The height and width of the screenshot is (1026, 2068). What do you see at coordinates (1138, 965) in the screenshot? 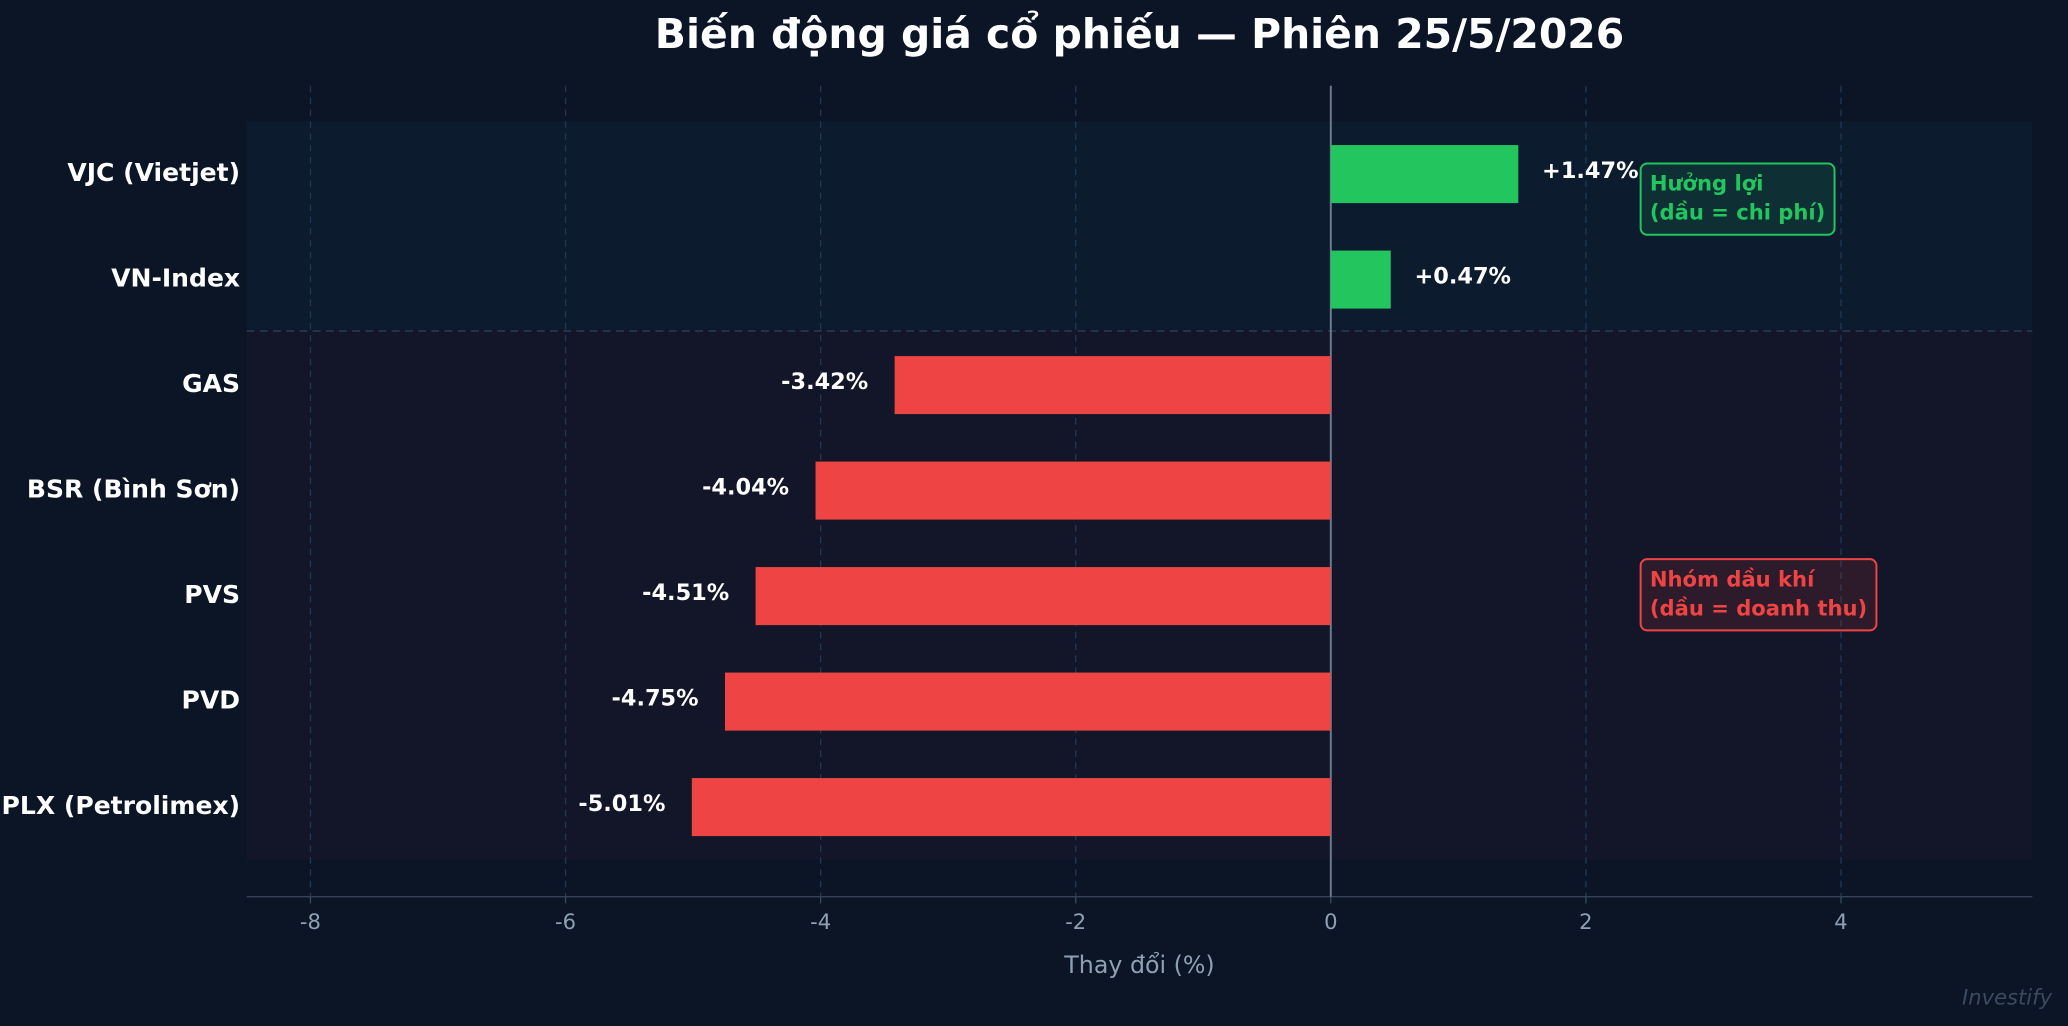
I see `x-axis-label: Thay đổi (%)` at bounding box center [1138, 965].